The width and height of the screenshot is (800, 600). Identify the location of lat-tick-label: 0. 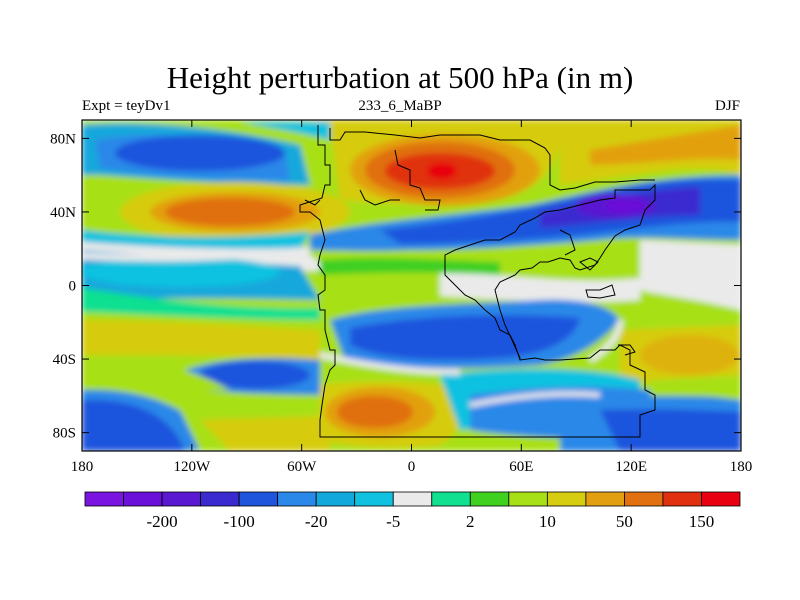
(73, 287).